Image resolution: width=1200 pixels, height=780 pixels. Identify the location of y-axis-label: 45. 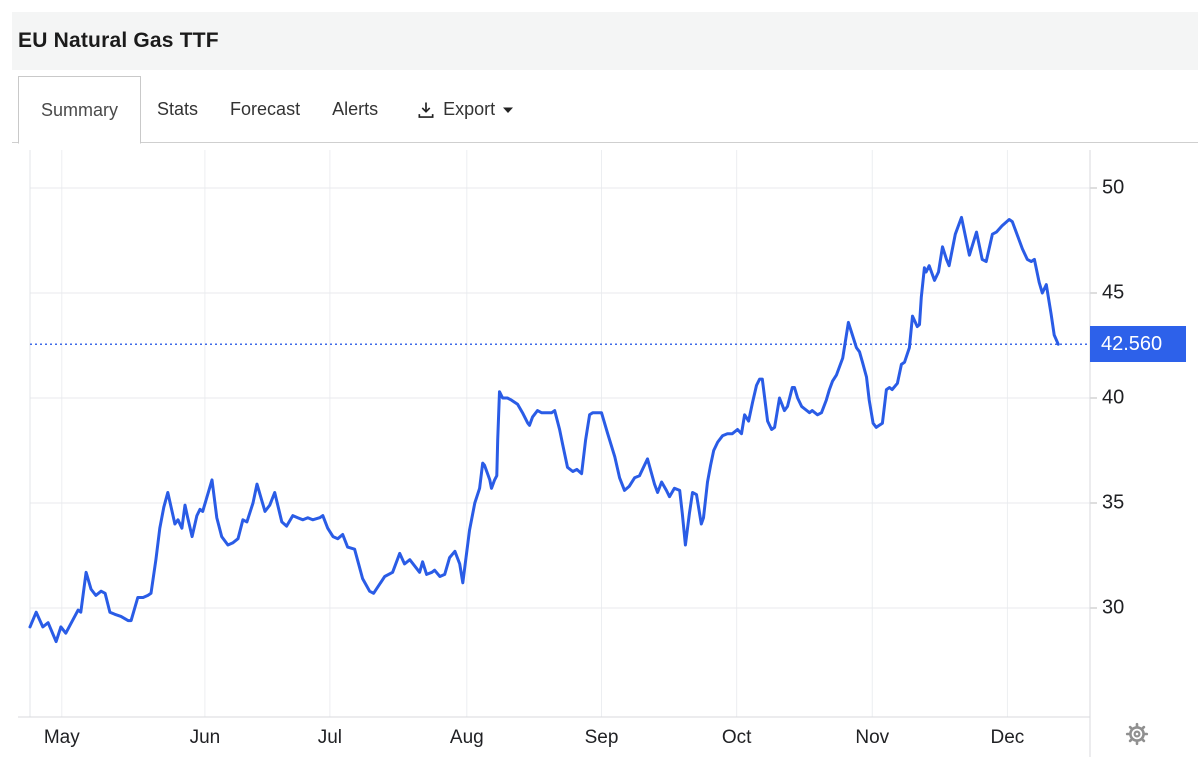
(1113, 292).